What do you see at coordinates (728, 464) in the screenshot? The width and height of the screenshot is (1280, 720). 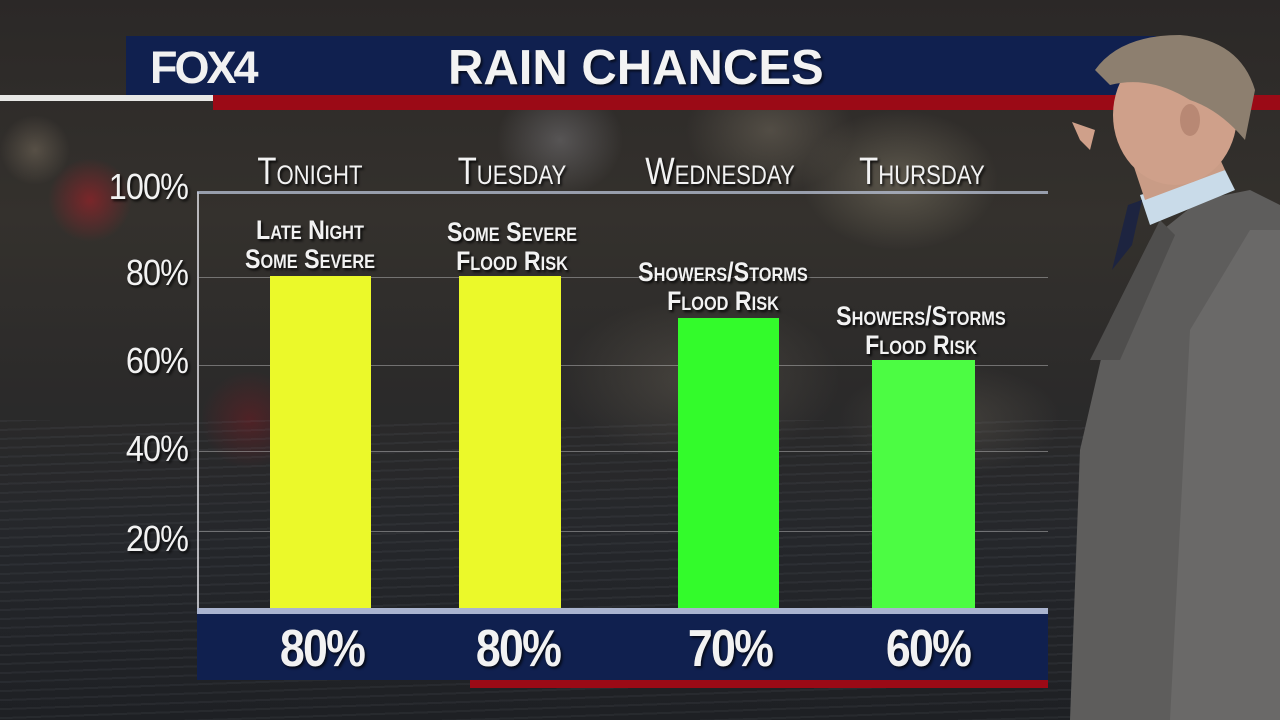 I see `bar-wednesday` at bounding box center [728, 464].